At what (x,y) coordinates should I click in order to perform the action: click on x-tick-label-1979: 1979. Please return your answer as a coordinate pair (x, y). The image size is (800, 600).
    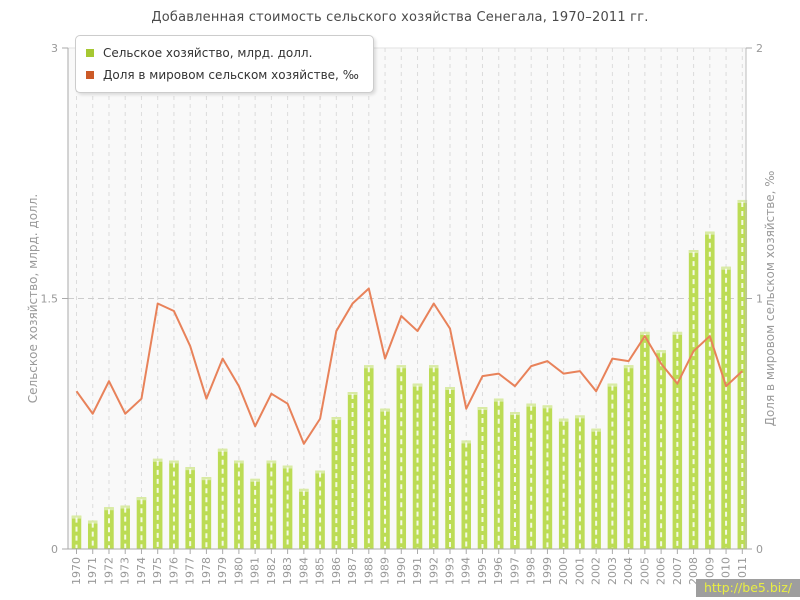
    Looking at the image, I should click on (222, 571).